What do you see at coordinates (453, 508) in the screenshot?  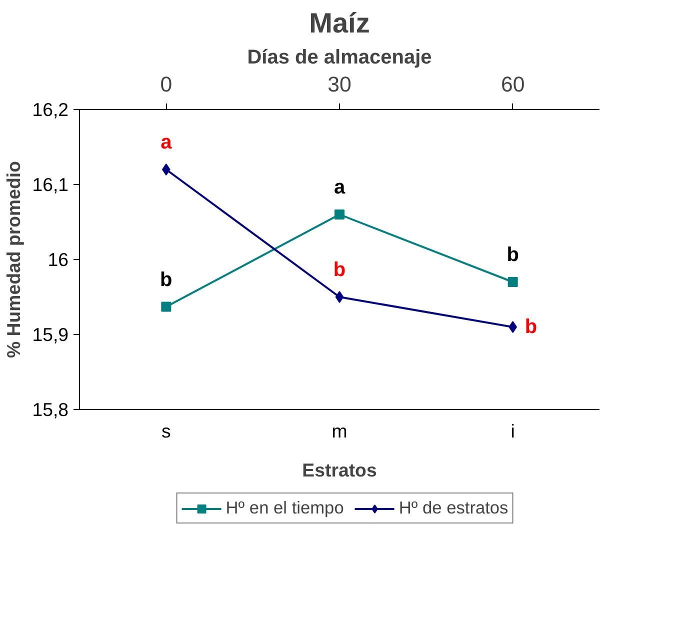 I see `legend-label: Hº de estratos` at bounding box center [453, 508].